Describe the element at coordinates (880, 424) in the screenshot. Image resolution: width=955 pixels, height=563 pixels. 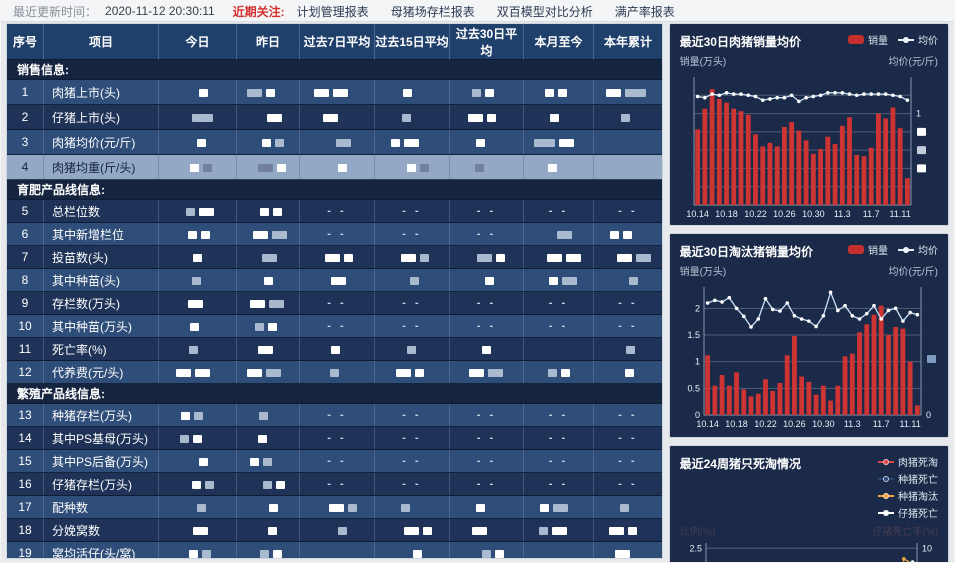
I see `svg-text: 11.7` at that location.